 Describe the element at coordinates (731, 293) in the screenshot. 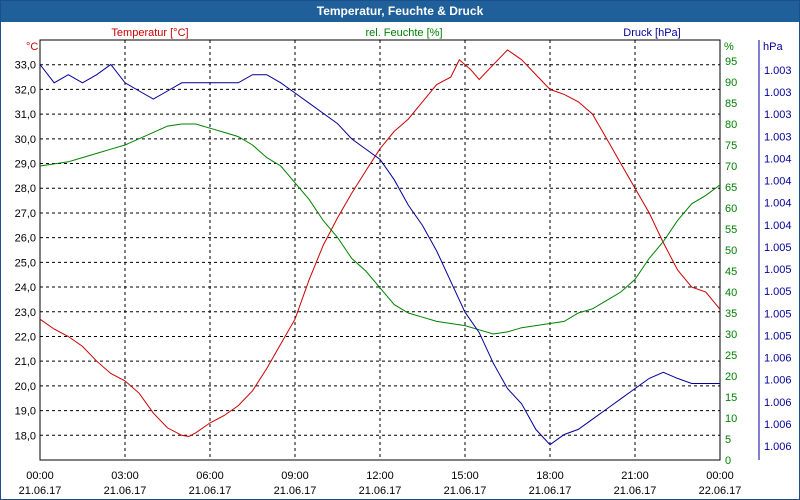

I see `humidity-tick: 40` at that location.